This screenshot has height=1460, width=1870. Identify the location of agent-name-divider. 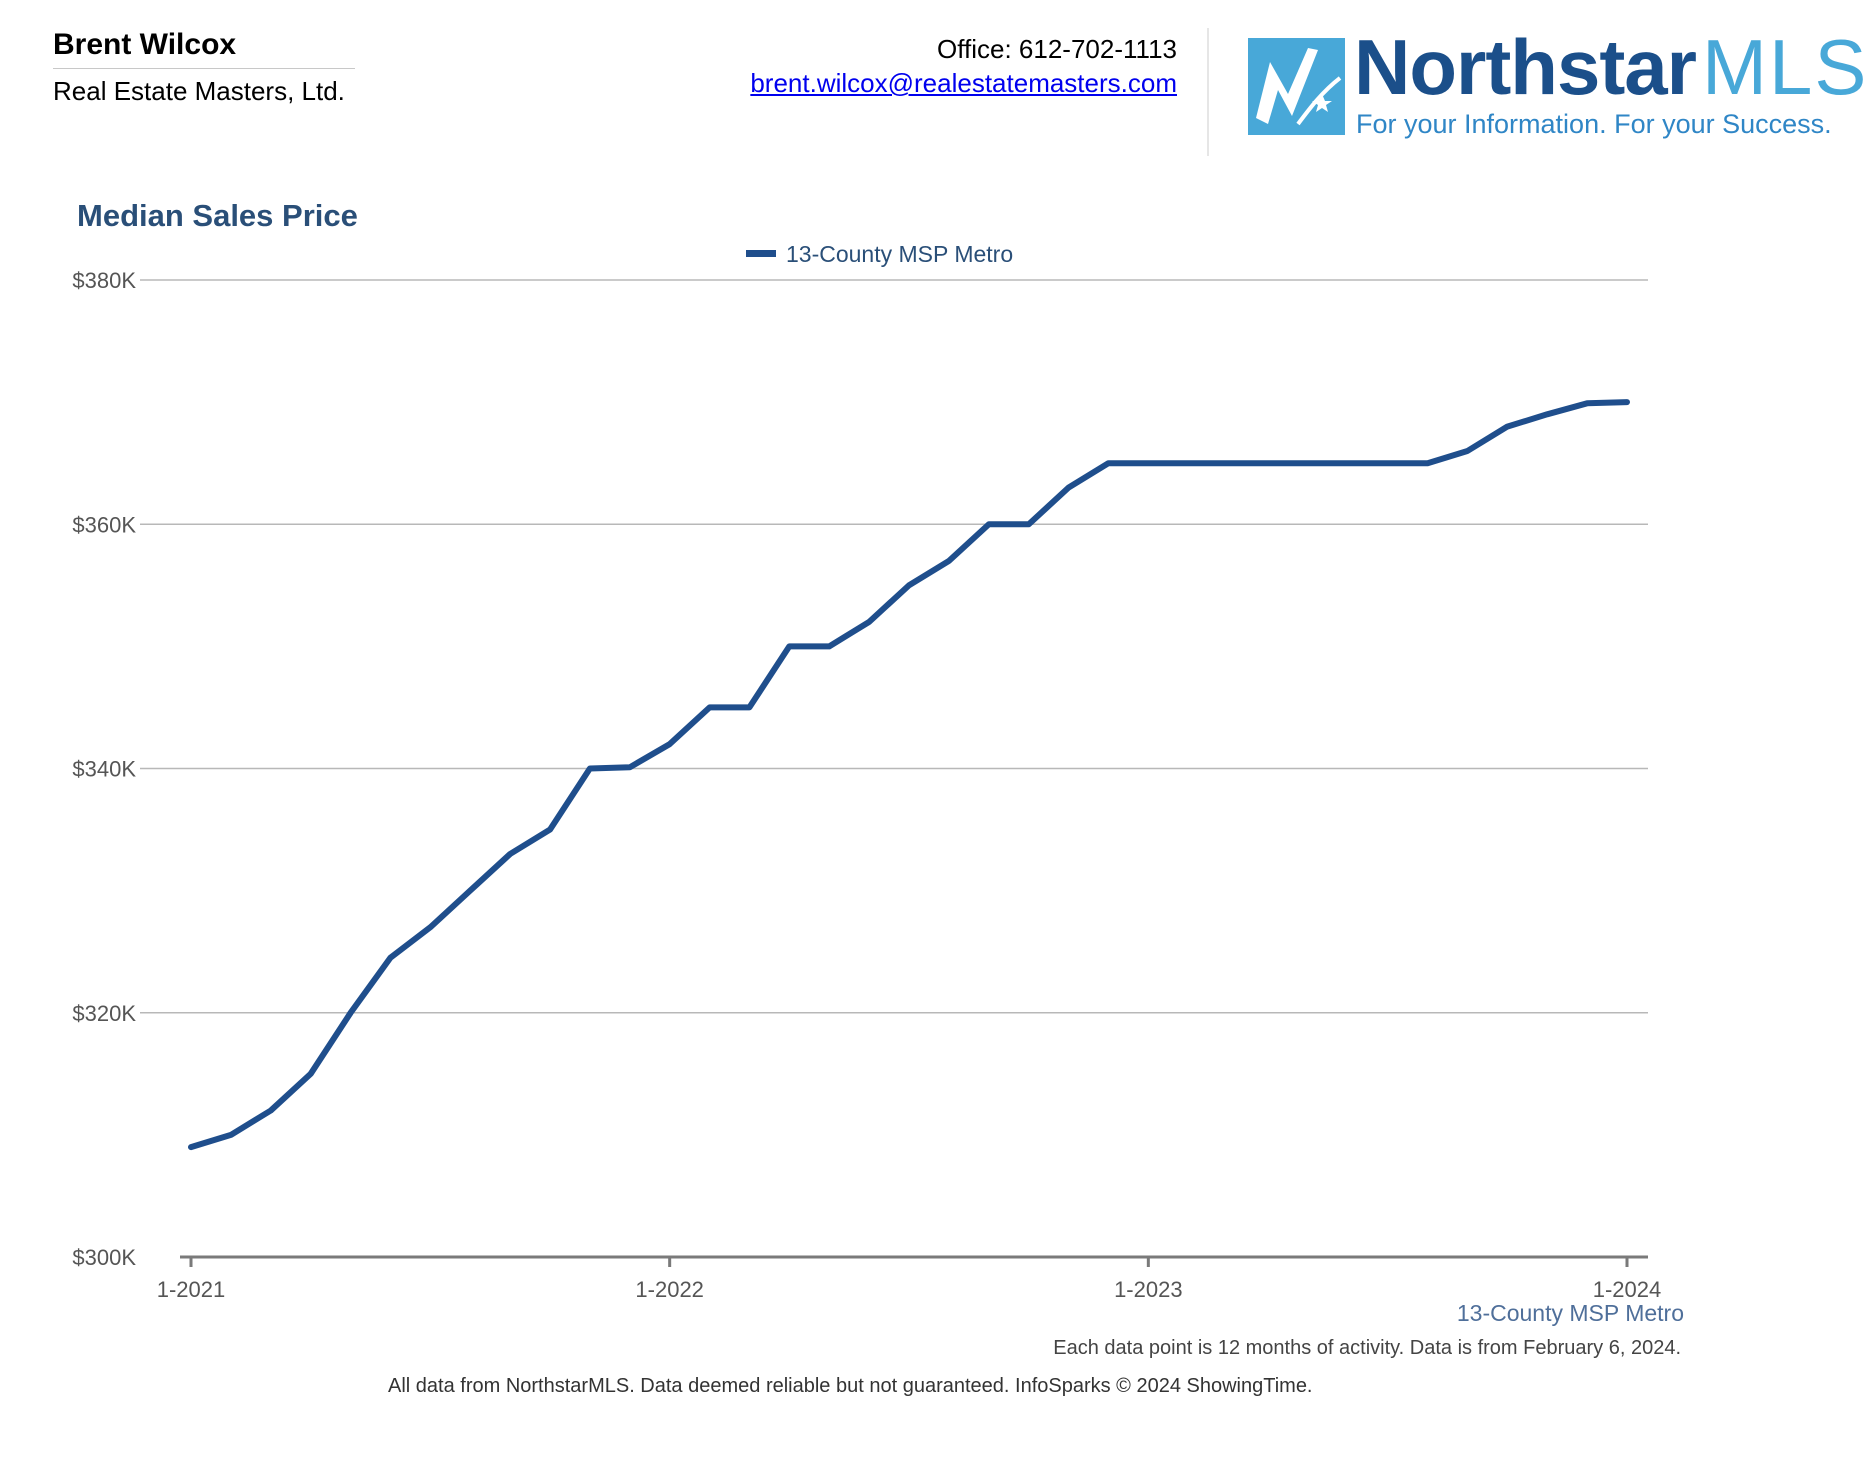
(204, 68).